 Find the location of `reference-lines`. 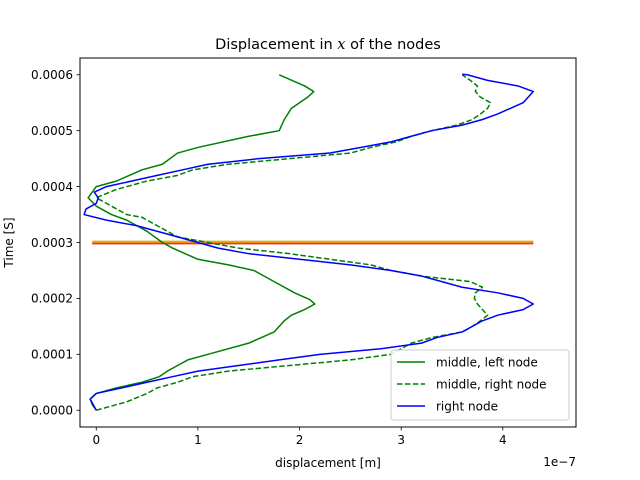

reference-lines is located at coordinates (313, 242).